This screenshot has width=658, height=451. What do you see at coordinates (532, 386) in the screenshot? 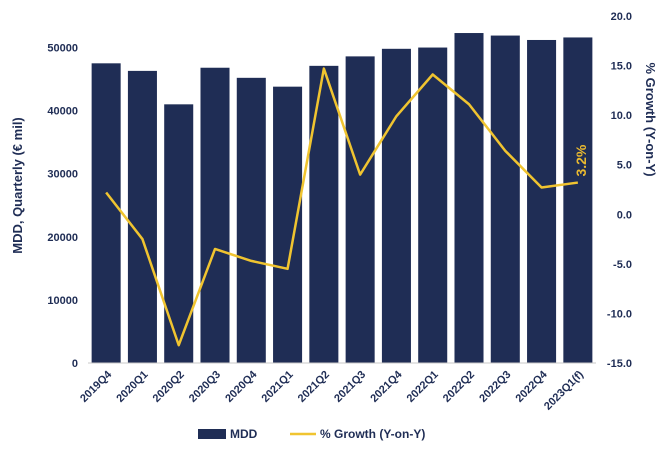
I see `x-tick-label: 2022Q4` at bounding box center [532, 386].